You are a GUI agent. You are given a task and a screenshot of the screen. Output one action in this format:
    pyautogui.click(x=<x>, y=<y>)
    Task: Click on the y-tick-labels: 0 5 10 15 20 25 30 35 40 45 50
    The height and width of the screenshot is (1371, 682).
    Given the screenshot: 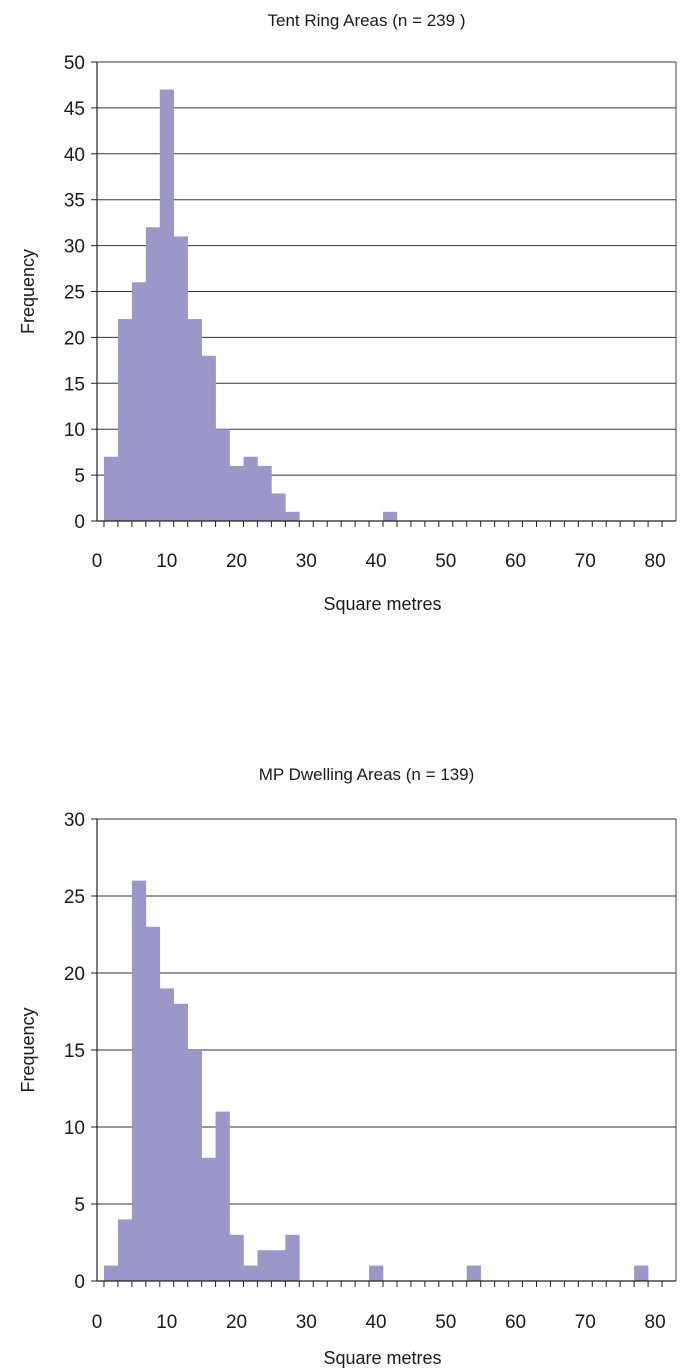 What is the action you would take?
    pyautogui.click(x=74, y=293)
    